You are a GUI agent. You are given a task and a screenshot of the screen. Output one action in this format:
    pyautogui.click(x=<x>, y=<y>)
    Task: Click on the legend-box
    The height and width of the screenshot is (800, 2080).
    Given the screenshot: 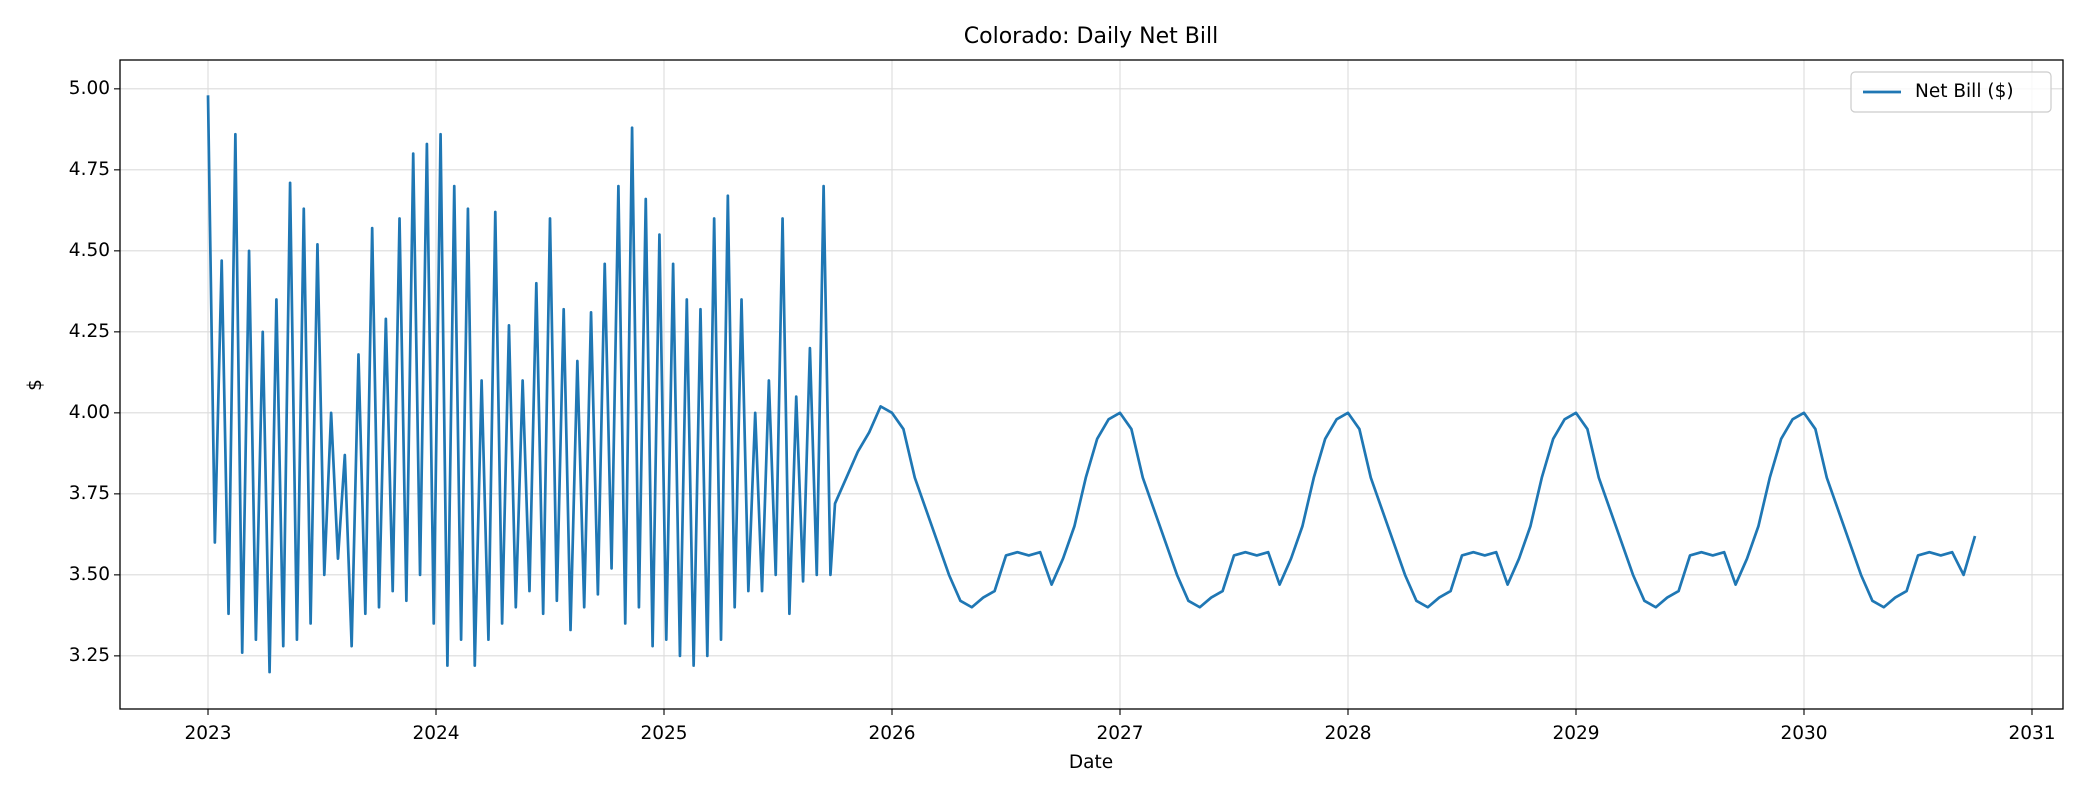 What is the action you would take?
    pyautogui.click(x=1951, y=92)
    